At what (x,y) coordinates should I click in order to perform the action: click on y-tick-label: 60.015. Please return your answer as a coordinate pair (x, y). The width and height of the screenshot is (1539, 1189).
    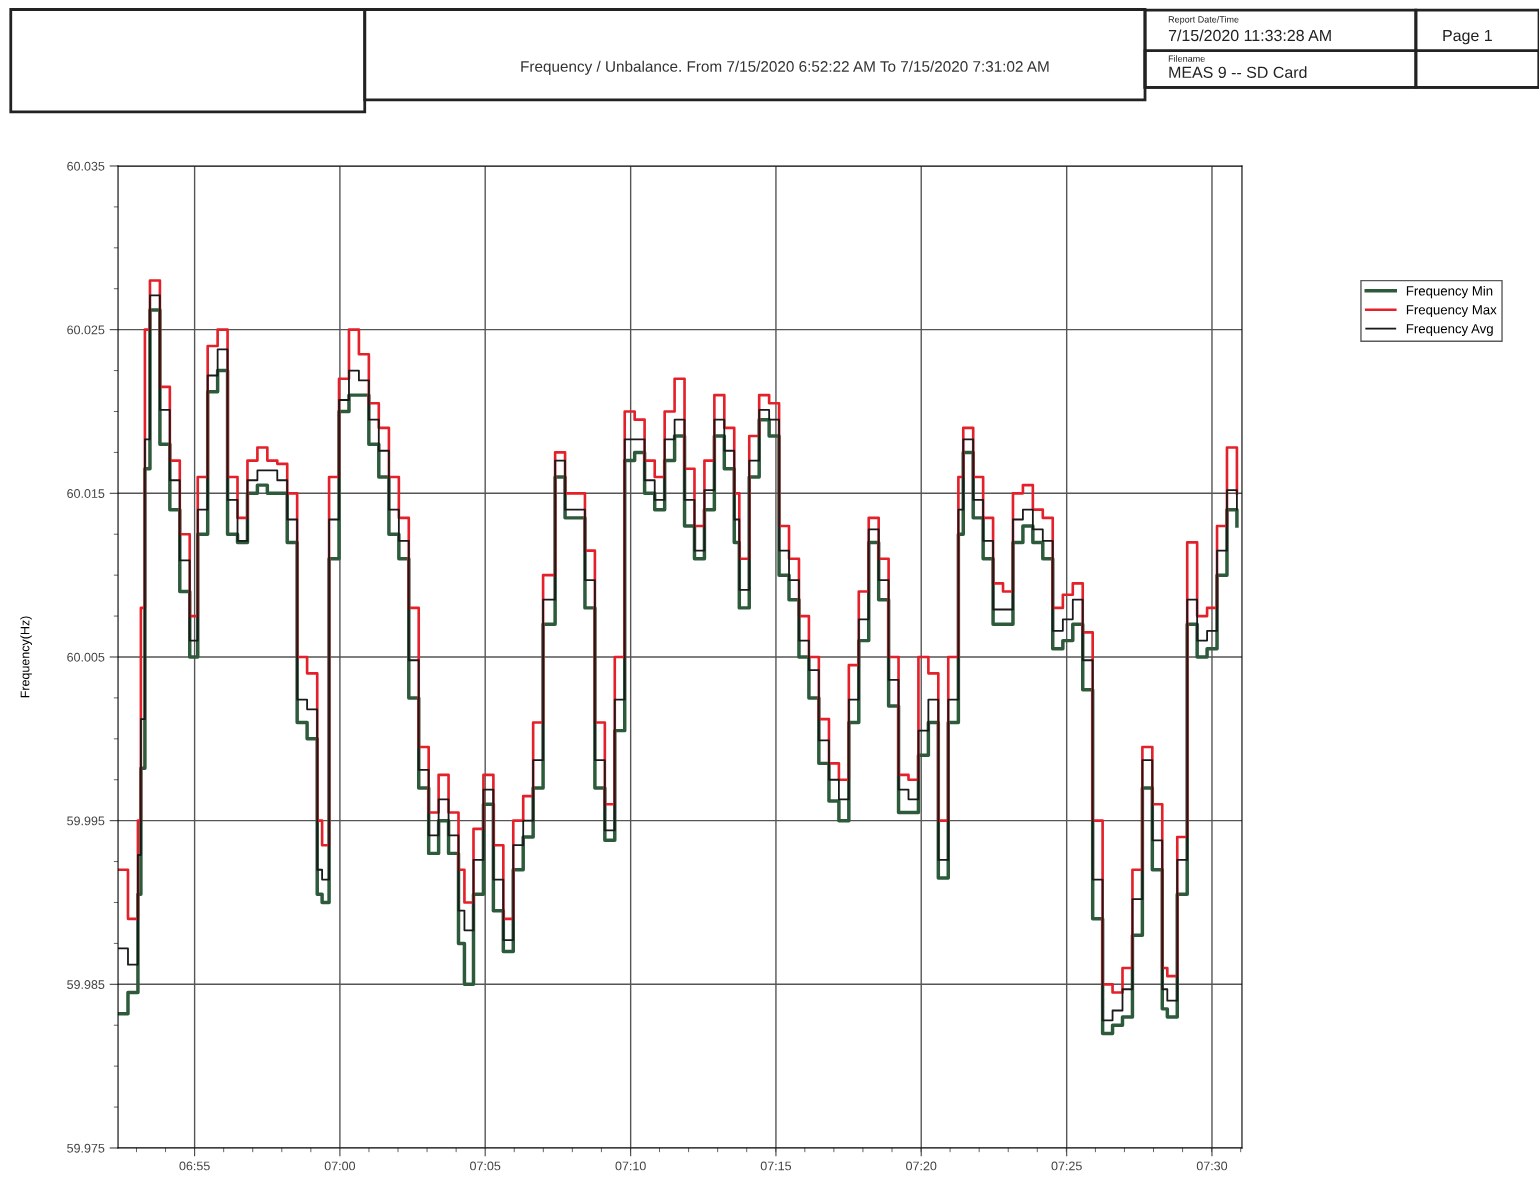
    Looking at the image, I should click on (86, 493).